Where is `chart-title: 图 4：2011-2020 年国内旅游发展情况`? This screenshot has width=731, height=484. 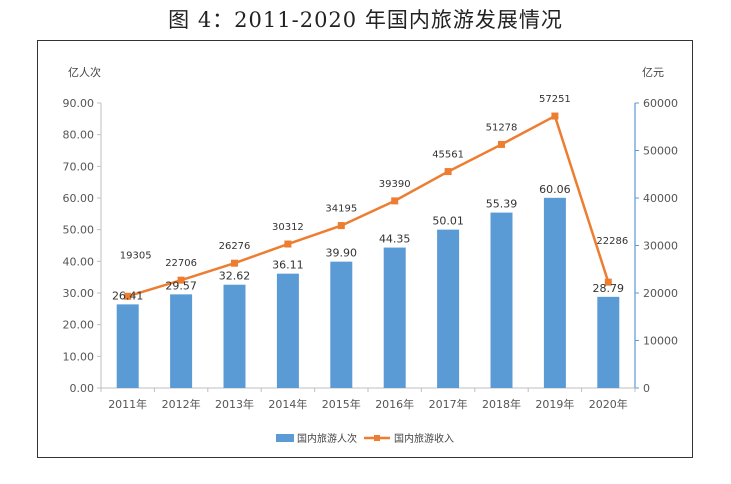
chart-title: 图 4：2011-2020 年国内旅游发展情况 is located at coordinates (365, 20).